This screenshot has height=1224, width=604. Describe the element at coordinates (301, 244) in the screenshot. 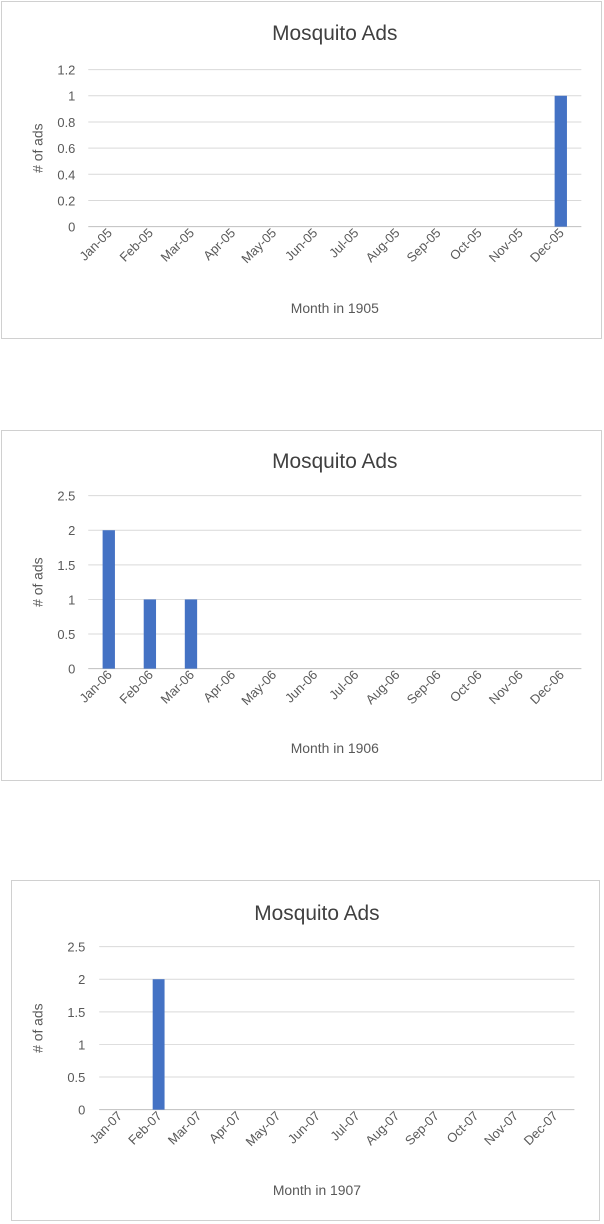

I see `chart-0-x-tick-label: Jun-05` at that location.